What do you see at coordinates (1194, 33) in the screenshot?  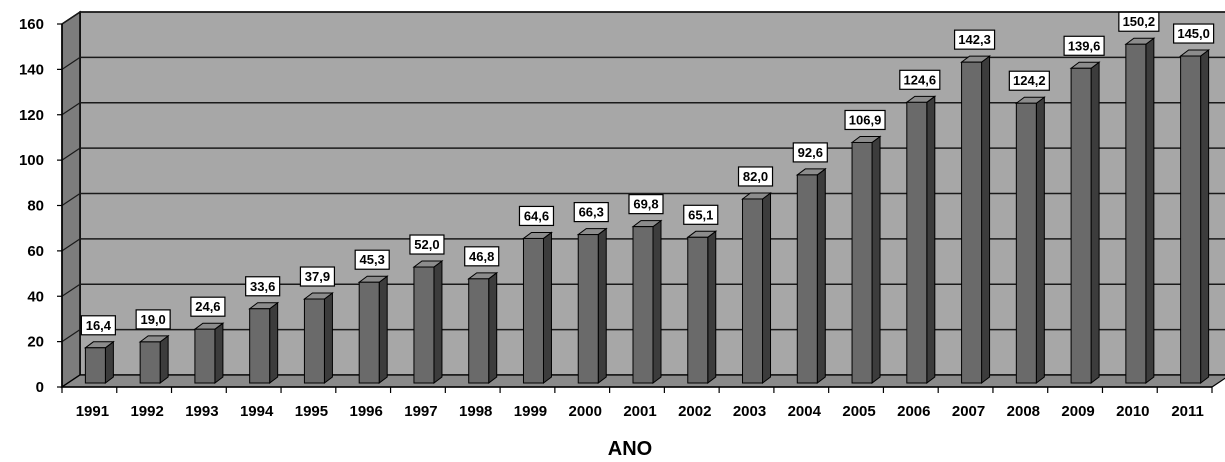 I see `data-label: 145,0` at bounding box center [1194, 33].